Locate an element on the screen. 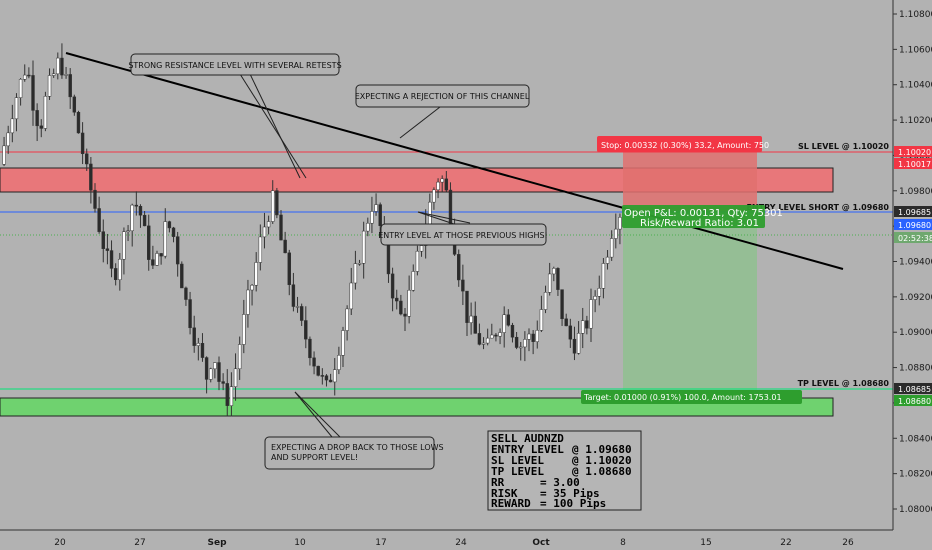 The image size is (932, 550). summary-risk-key: RISK is located at coordinates (504, 493).